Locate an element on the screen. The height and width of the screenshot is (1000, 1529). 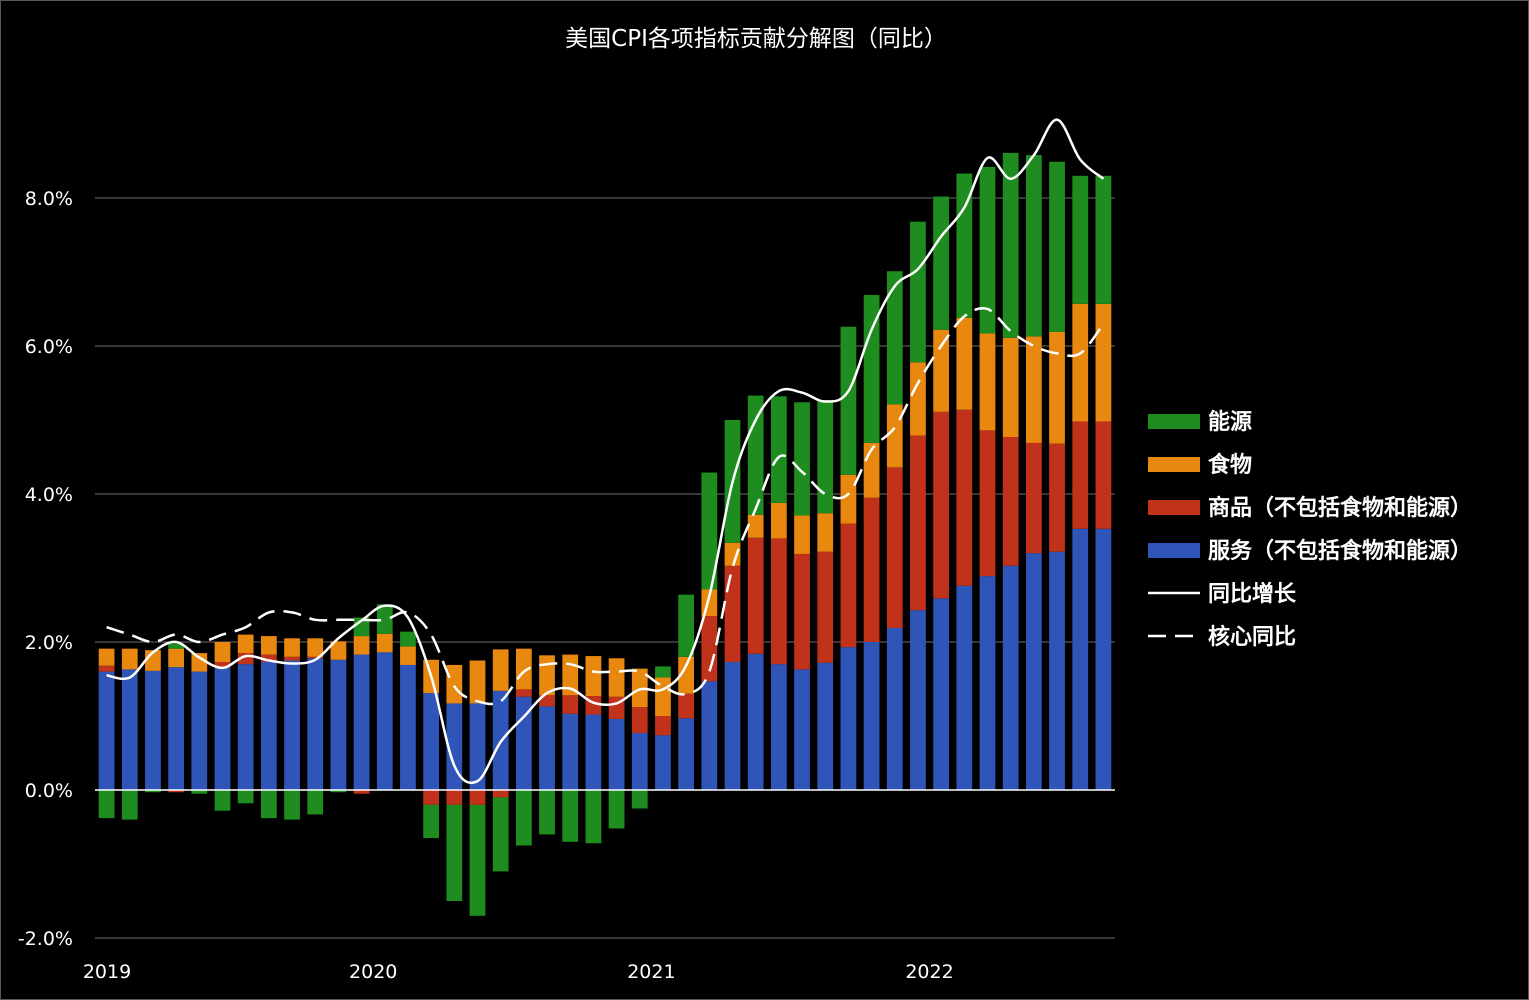
legend-label: 商品（不包括食物和能源） is located at coordinates (1340, 508).